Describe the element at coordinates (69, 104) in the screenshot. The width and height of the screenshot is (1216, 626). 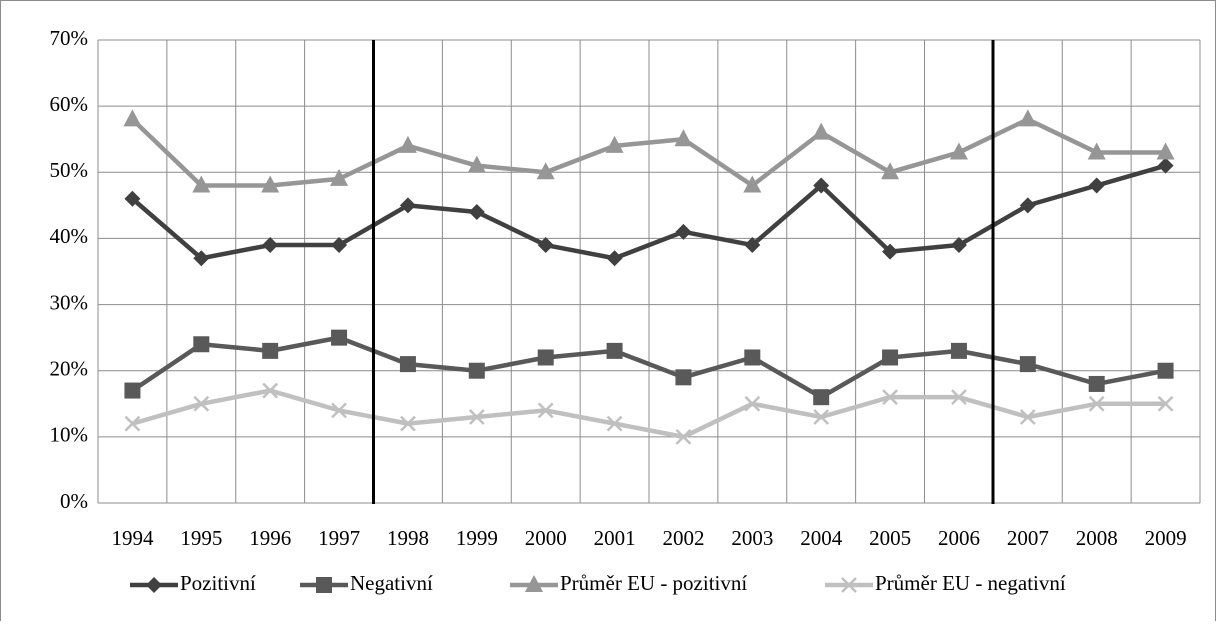
I see `y-tick-label: 60%` at that location.